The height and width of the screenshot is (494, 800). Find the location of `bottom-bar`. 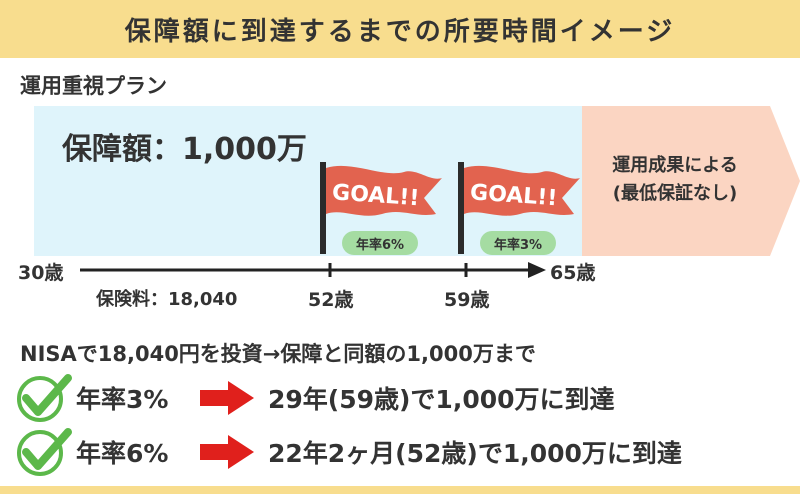

bottom-bar is located at coordinates (400, 490).